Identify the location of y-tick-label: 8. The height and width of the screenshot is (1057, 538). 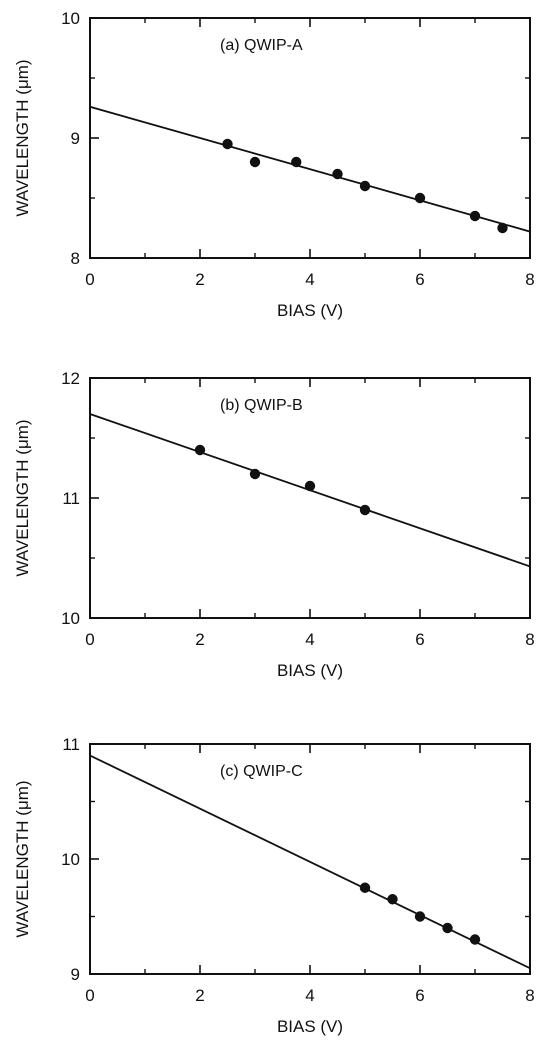
(75, 258).